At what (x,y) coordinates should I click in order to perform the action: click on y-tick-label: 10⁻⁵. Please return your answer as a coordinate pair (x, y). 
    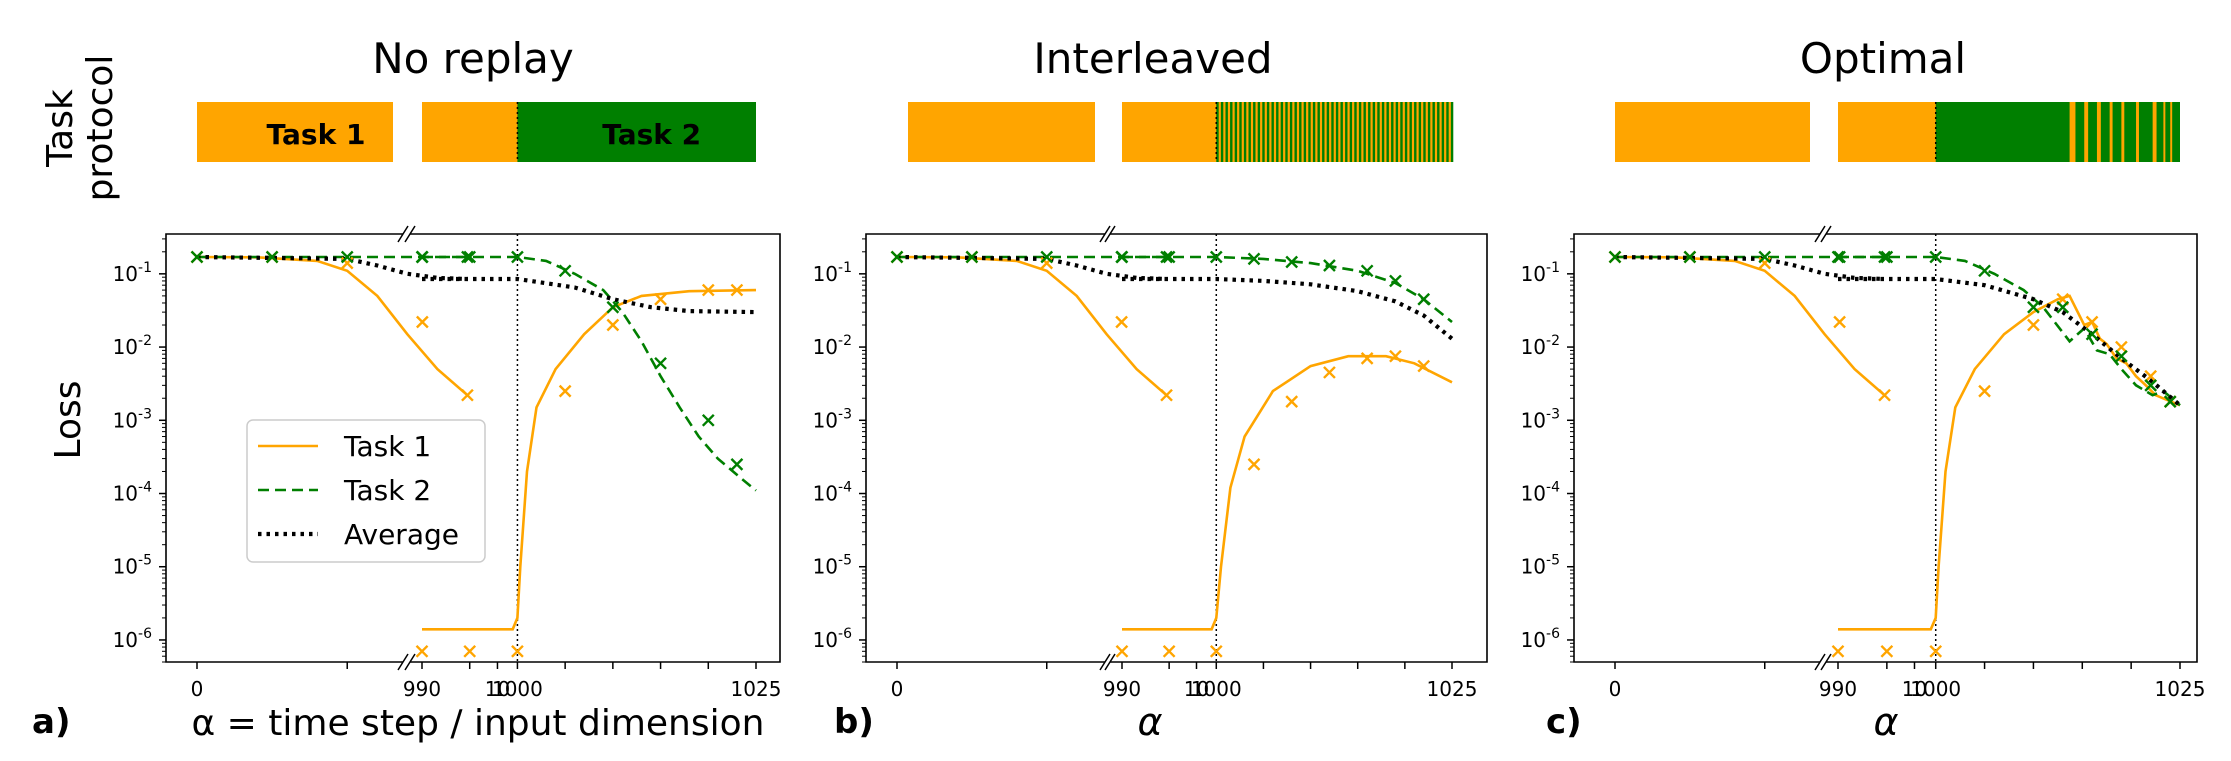
    Looking at the image, I should click on (132, 566).